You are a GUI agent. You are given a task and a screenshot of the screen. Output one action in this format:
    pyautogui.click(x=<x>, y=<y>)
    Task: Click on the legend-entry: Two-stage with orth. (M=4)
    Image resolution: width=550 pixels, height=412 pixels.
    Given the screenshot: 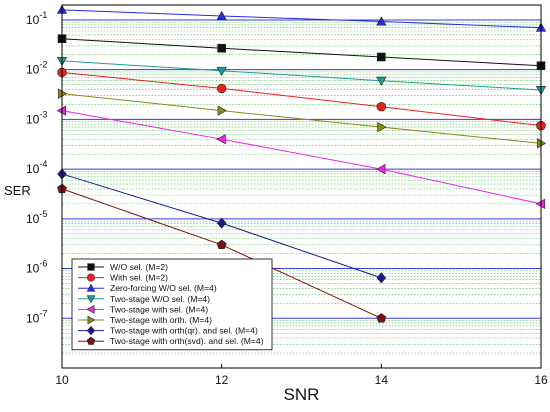 What is the action you would take?
    pyautogui.click(x=145, y=320)
    